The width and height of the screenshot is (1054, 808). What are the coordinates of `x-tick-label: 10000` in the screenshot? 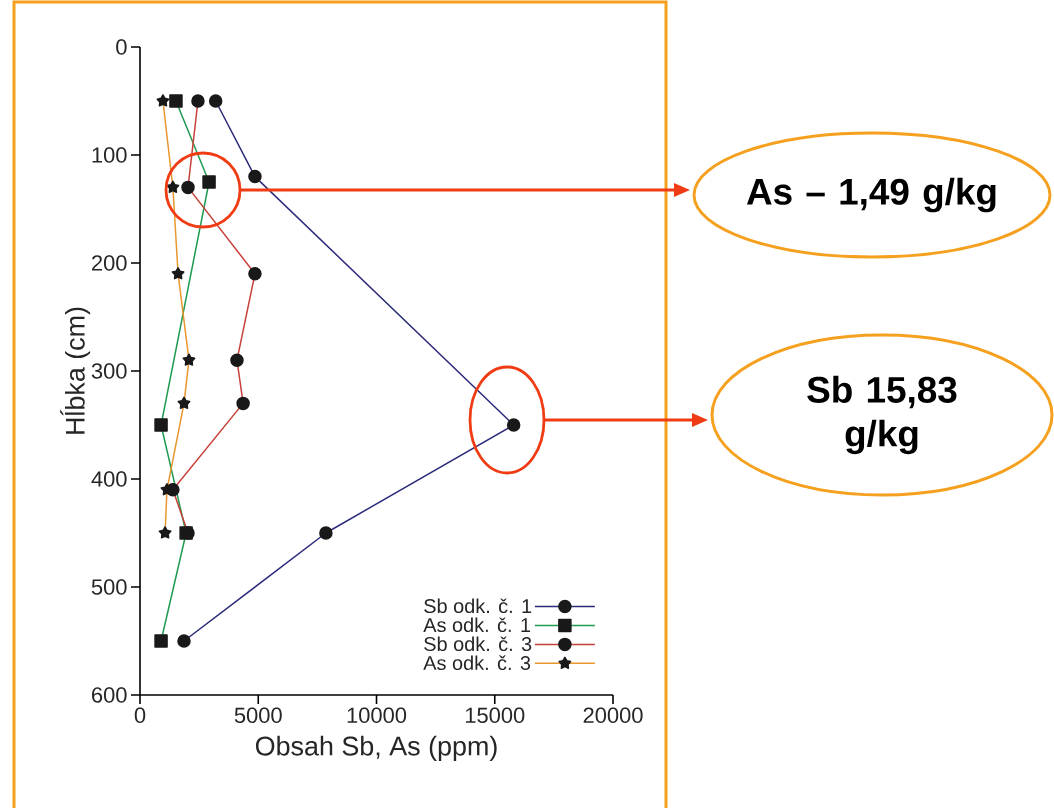 It's located at (377, 715).